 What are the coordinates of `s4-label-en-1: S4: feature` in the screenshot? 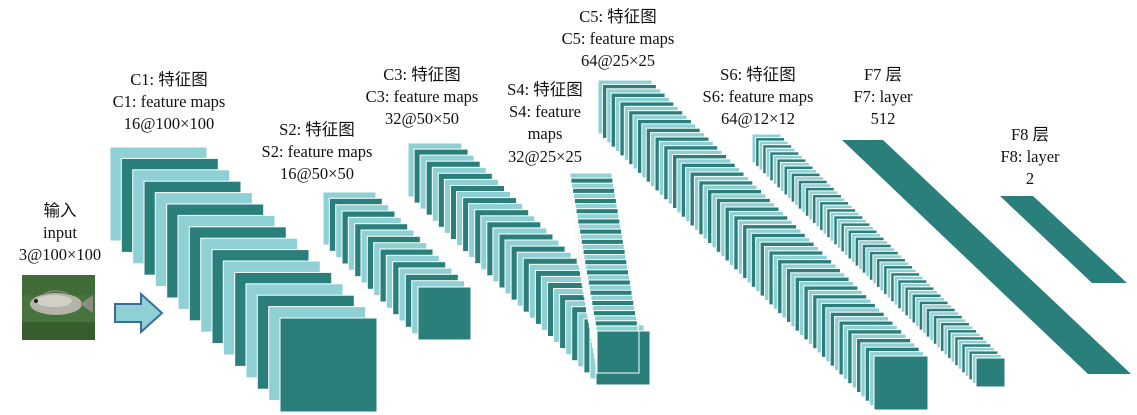 It's located at (545, 111).